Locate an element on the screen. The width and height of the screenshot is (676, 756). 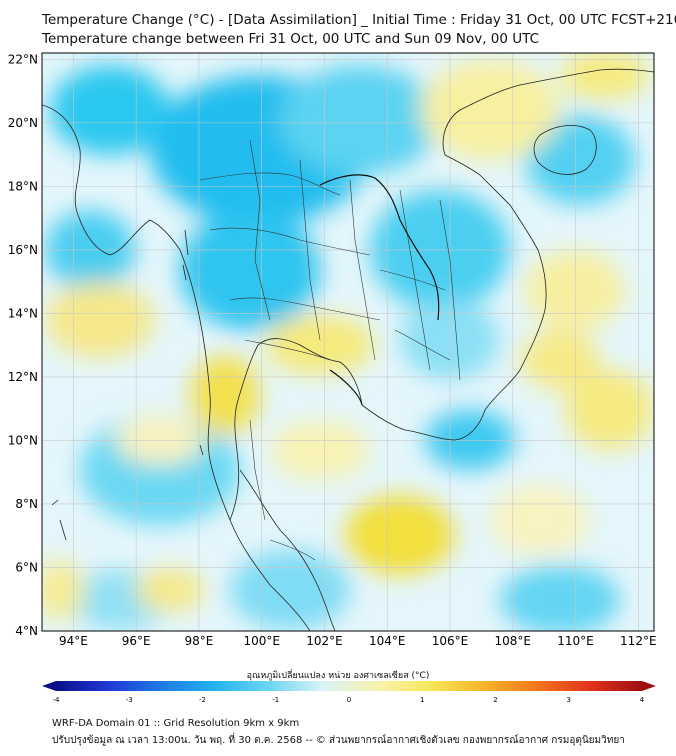
colorbar-tick-label: -3 is located at coordinates (129, 700).